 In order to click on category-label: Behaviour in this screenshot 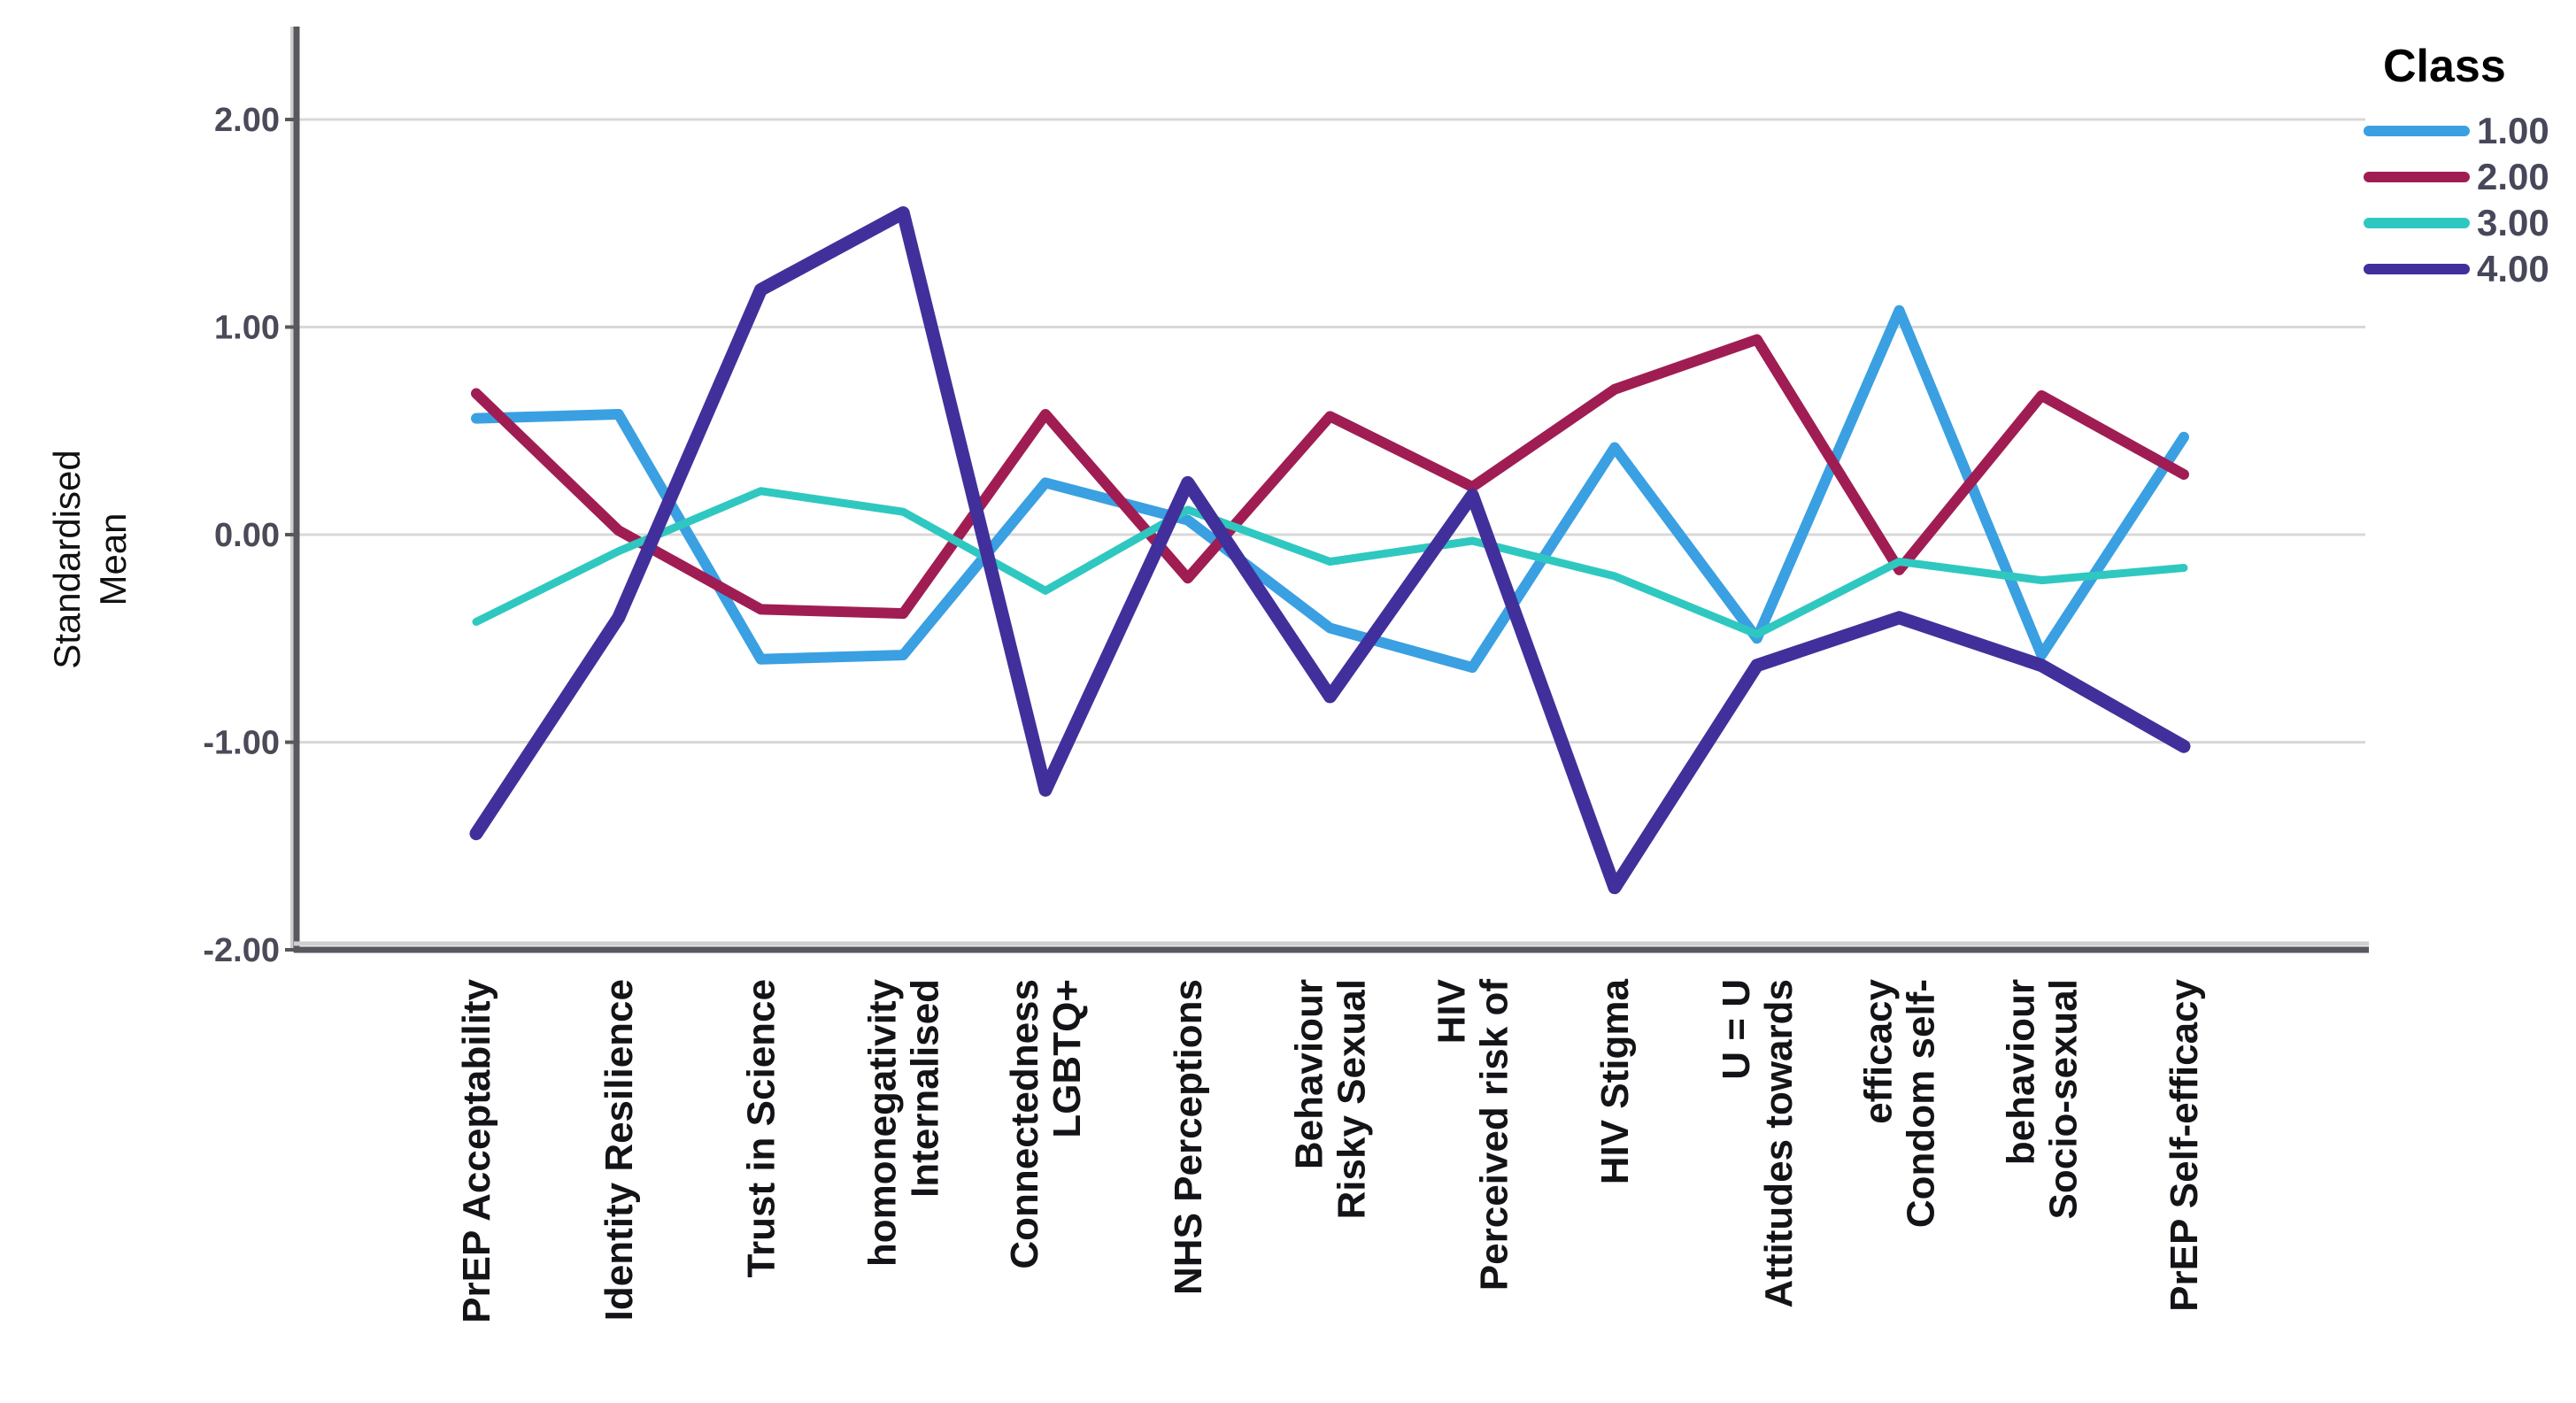, I will do `click(1309, 1074)`.